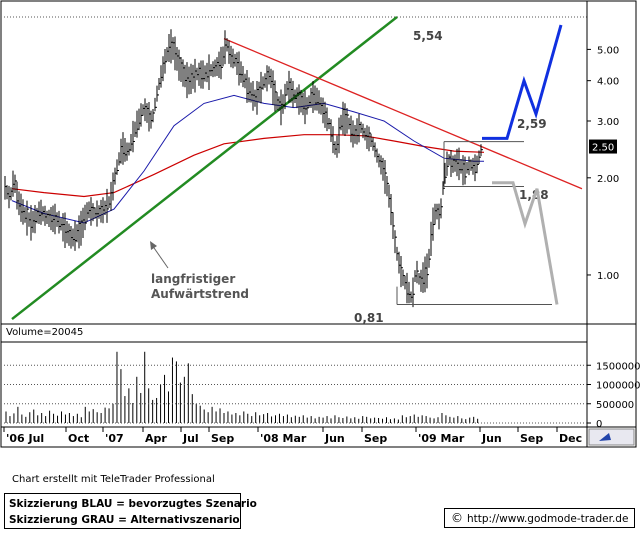 The width and height of the screenshot is (642, 541). I want to click on moving-average-red, so click(248, 166).